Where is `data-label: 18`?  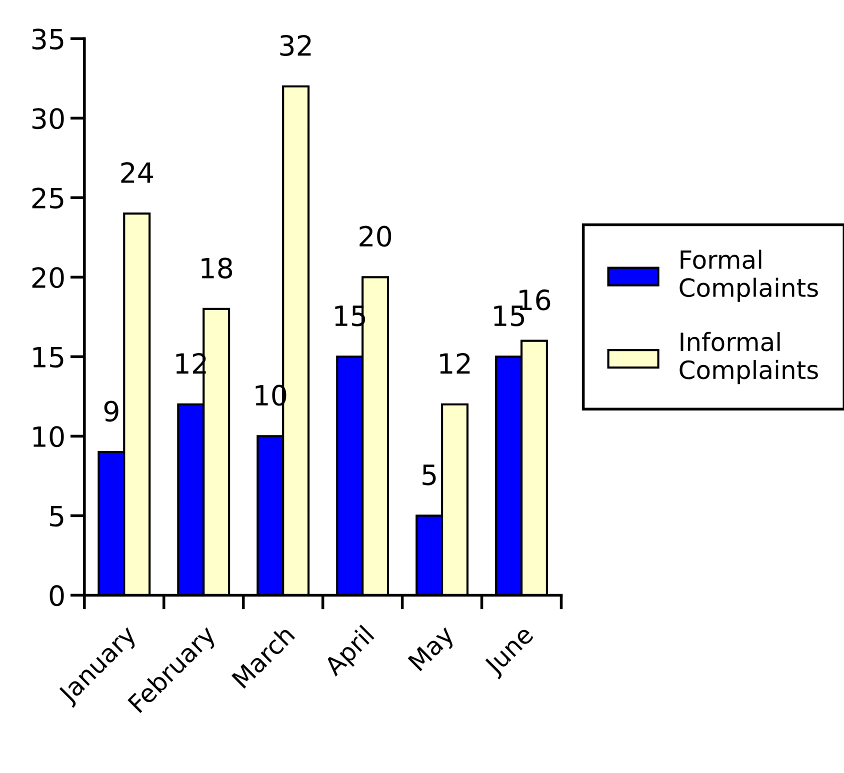
data-label: 18 is located at coordinates (217, 268).